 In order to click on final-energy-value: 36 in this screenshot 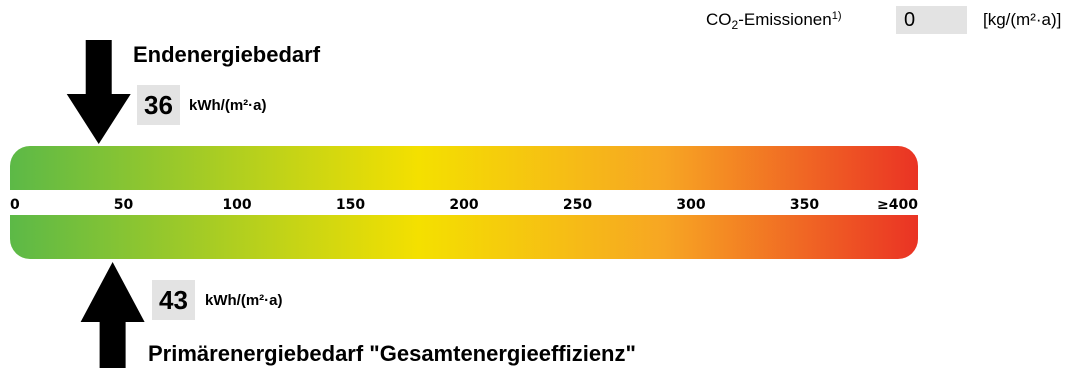, I will do `click(158, 105)`.